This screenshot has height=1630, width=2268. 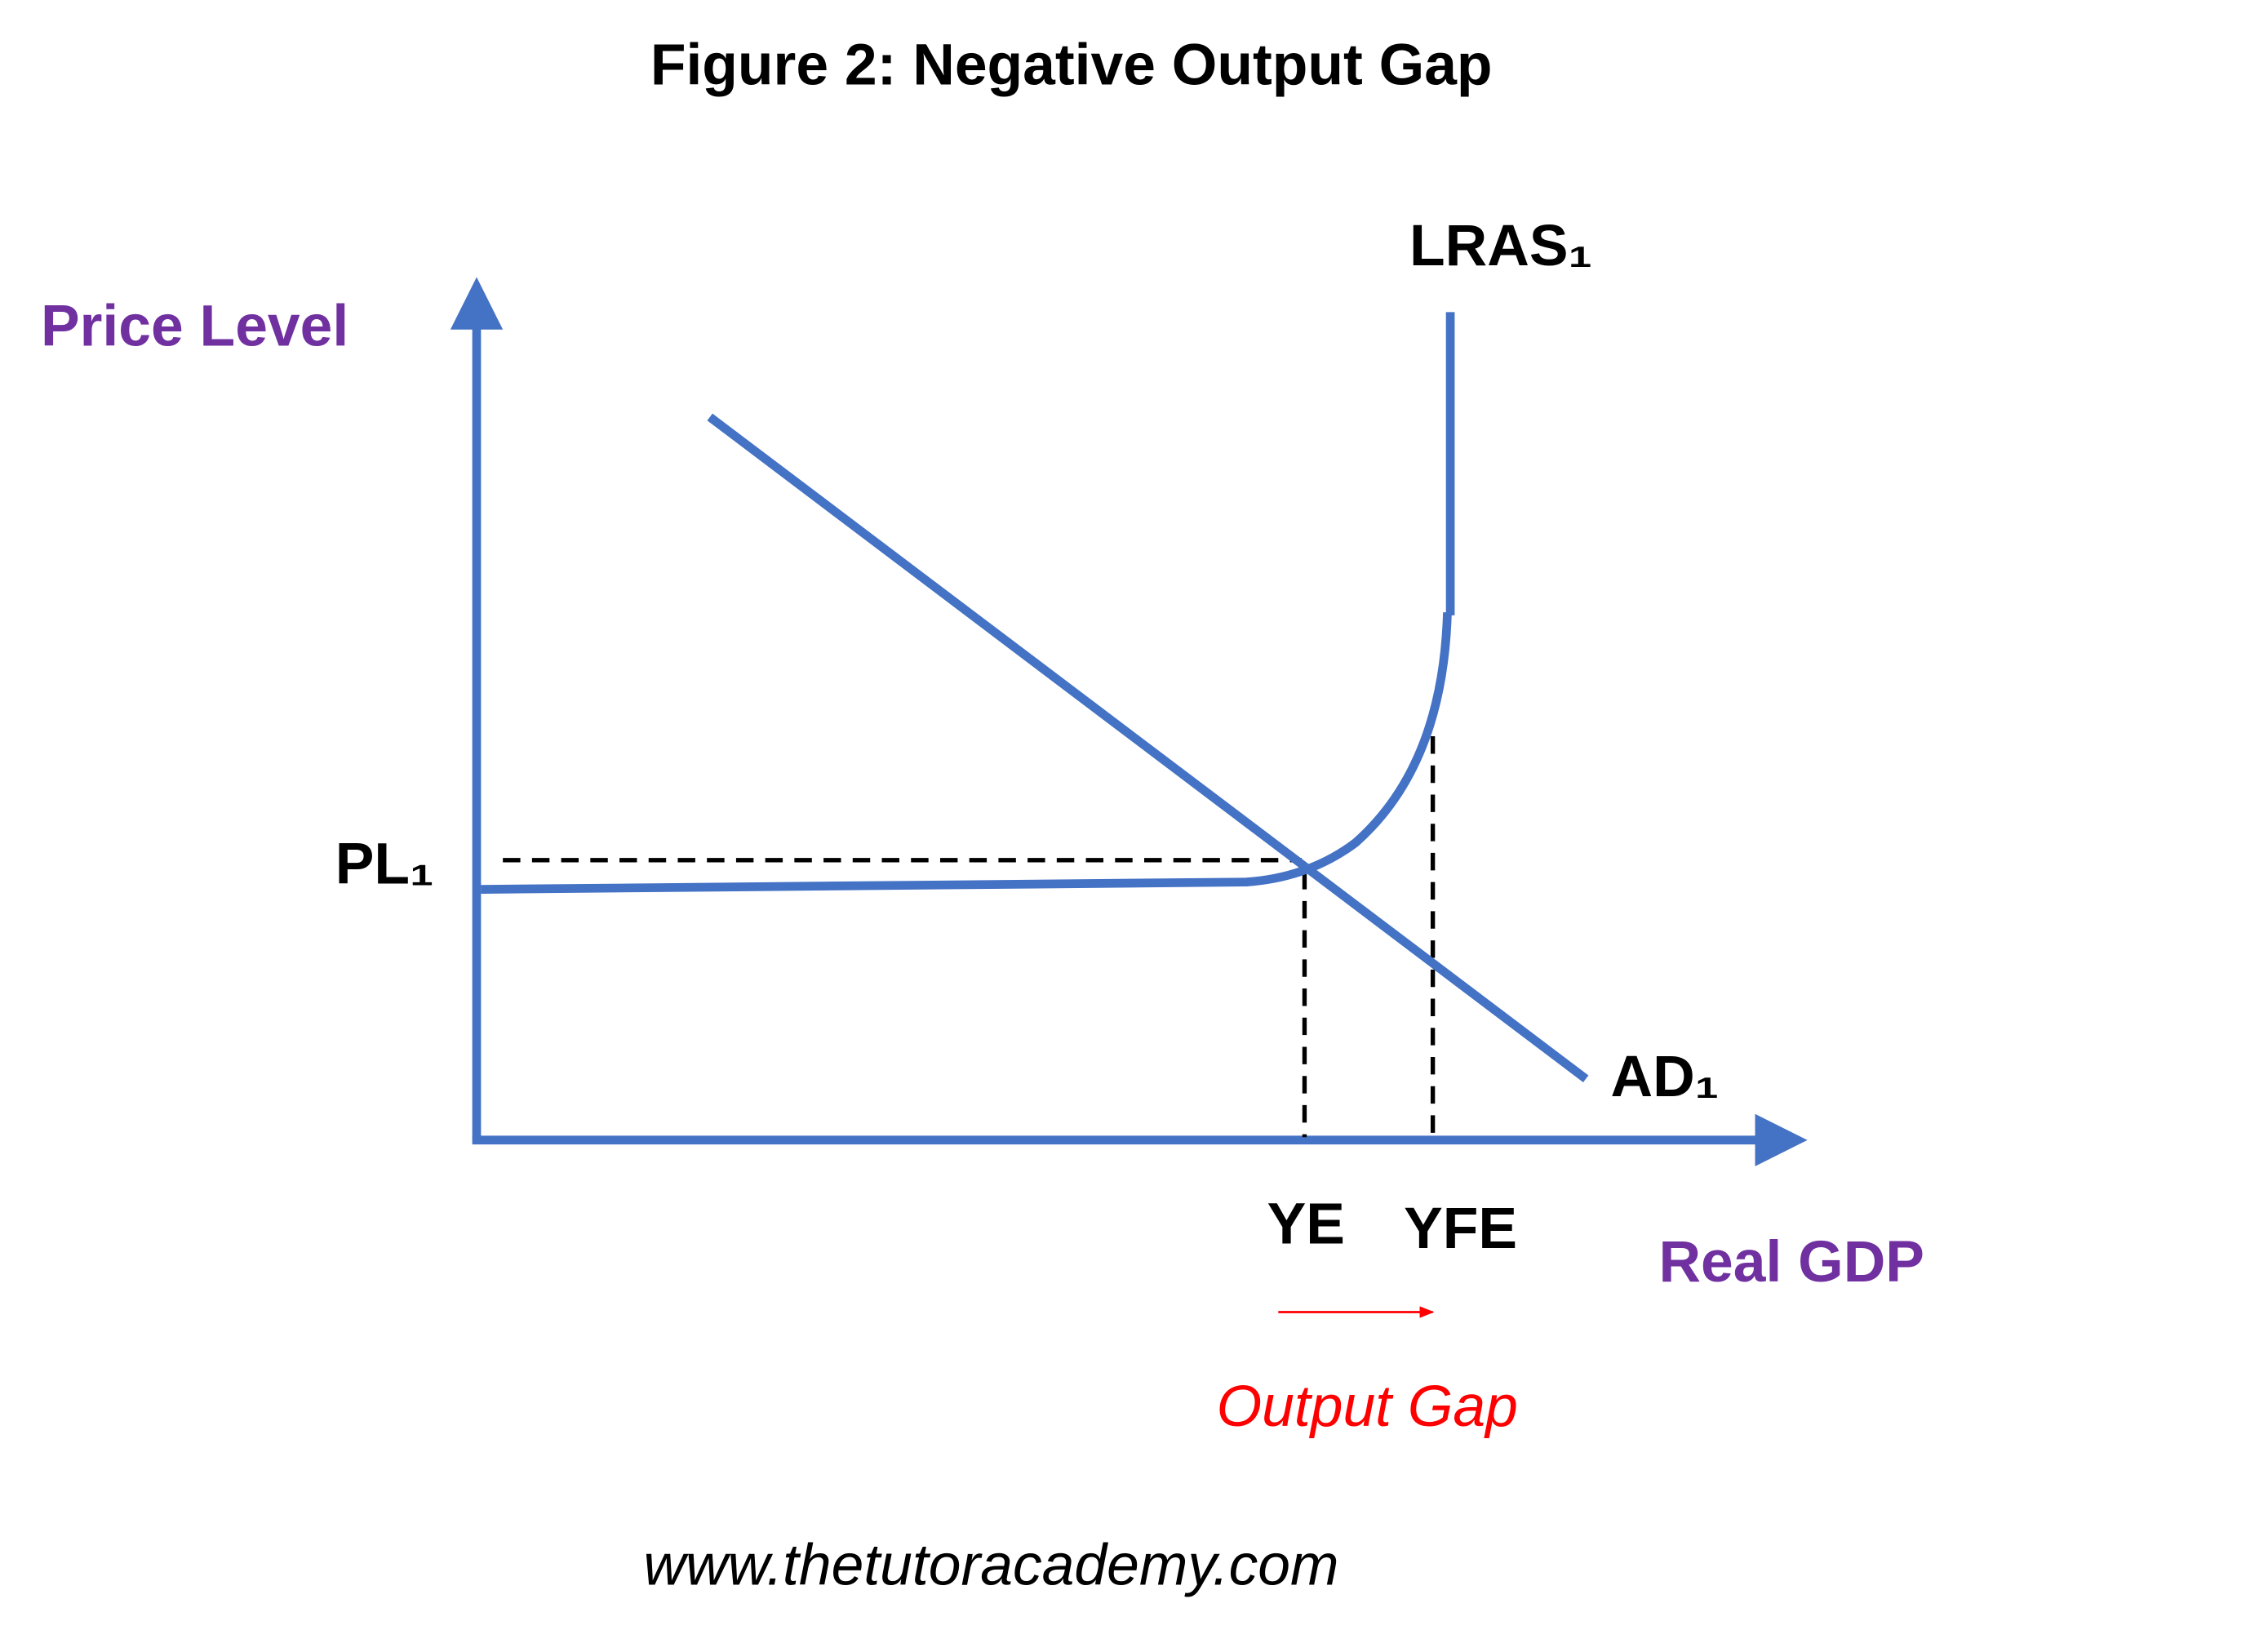 I want to click on footer: www.thetutoracademy.com, so click(x=990, y=1565).